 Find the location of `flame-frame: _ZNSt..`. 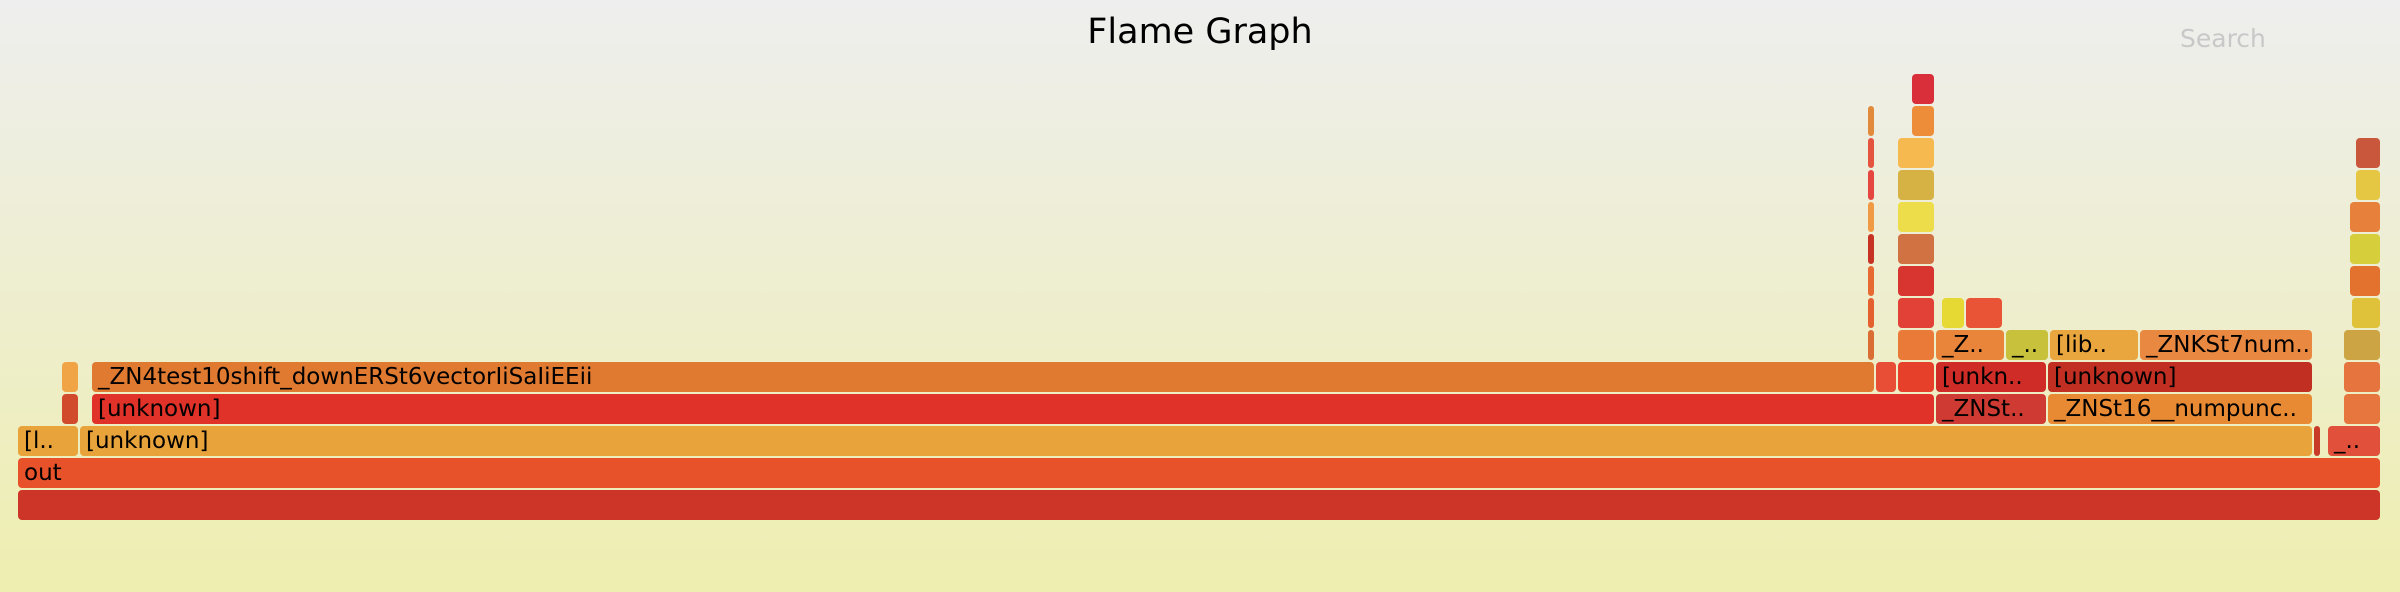

flame-frame: _ZNSt.. is located at coordinates (1991, 409).